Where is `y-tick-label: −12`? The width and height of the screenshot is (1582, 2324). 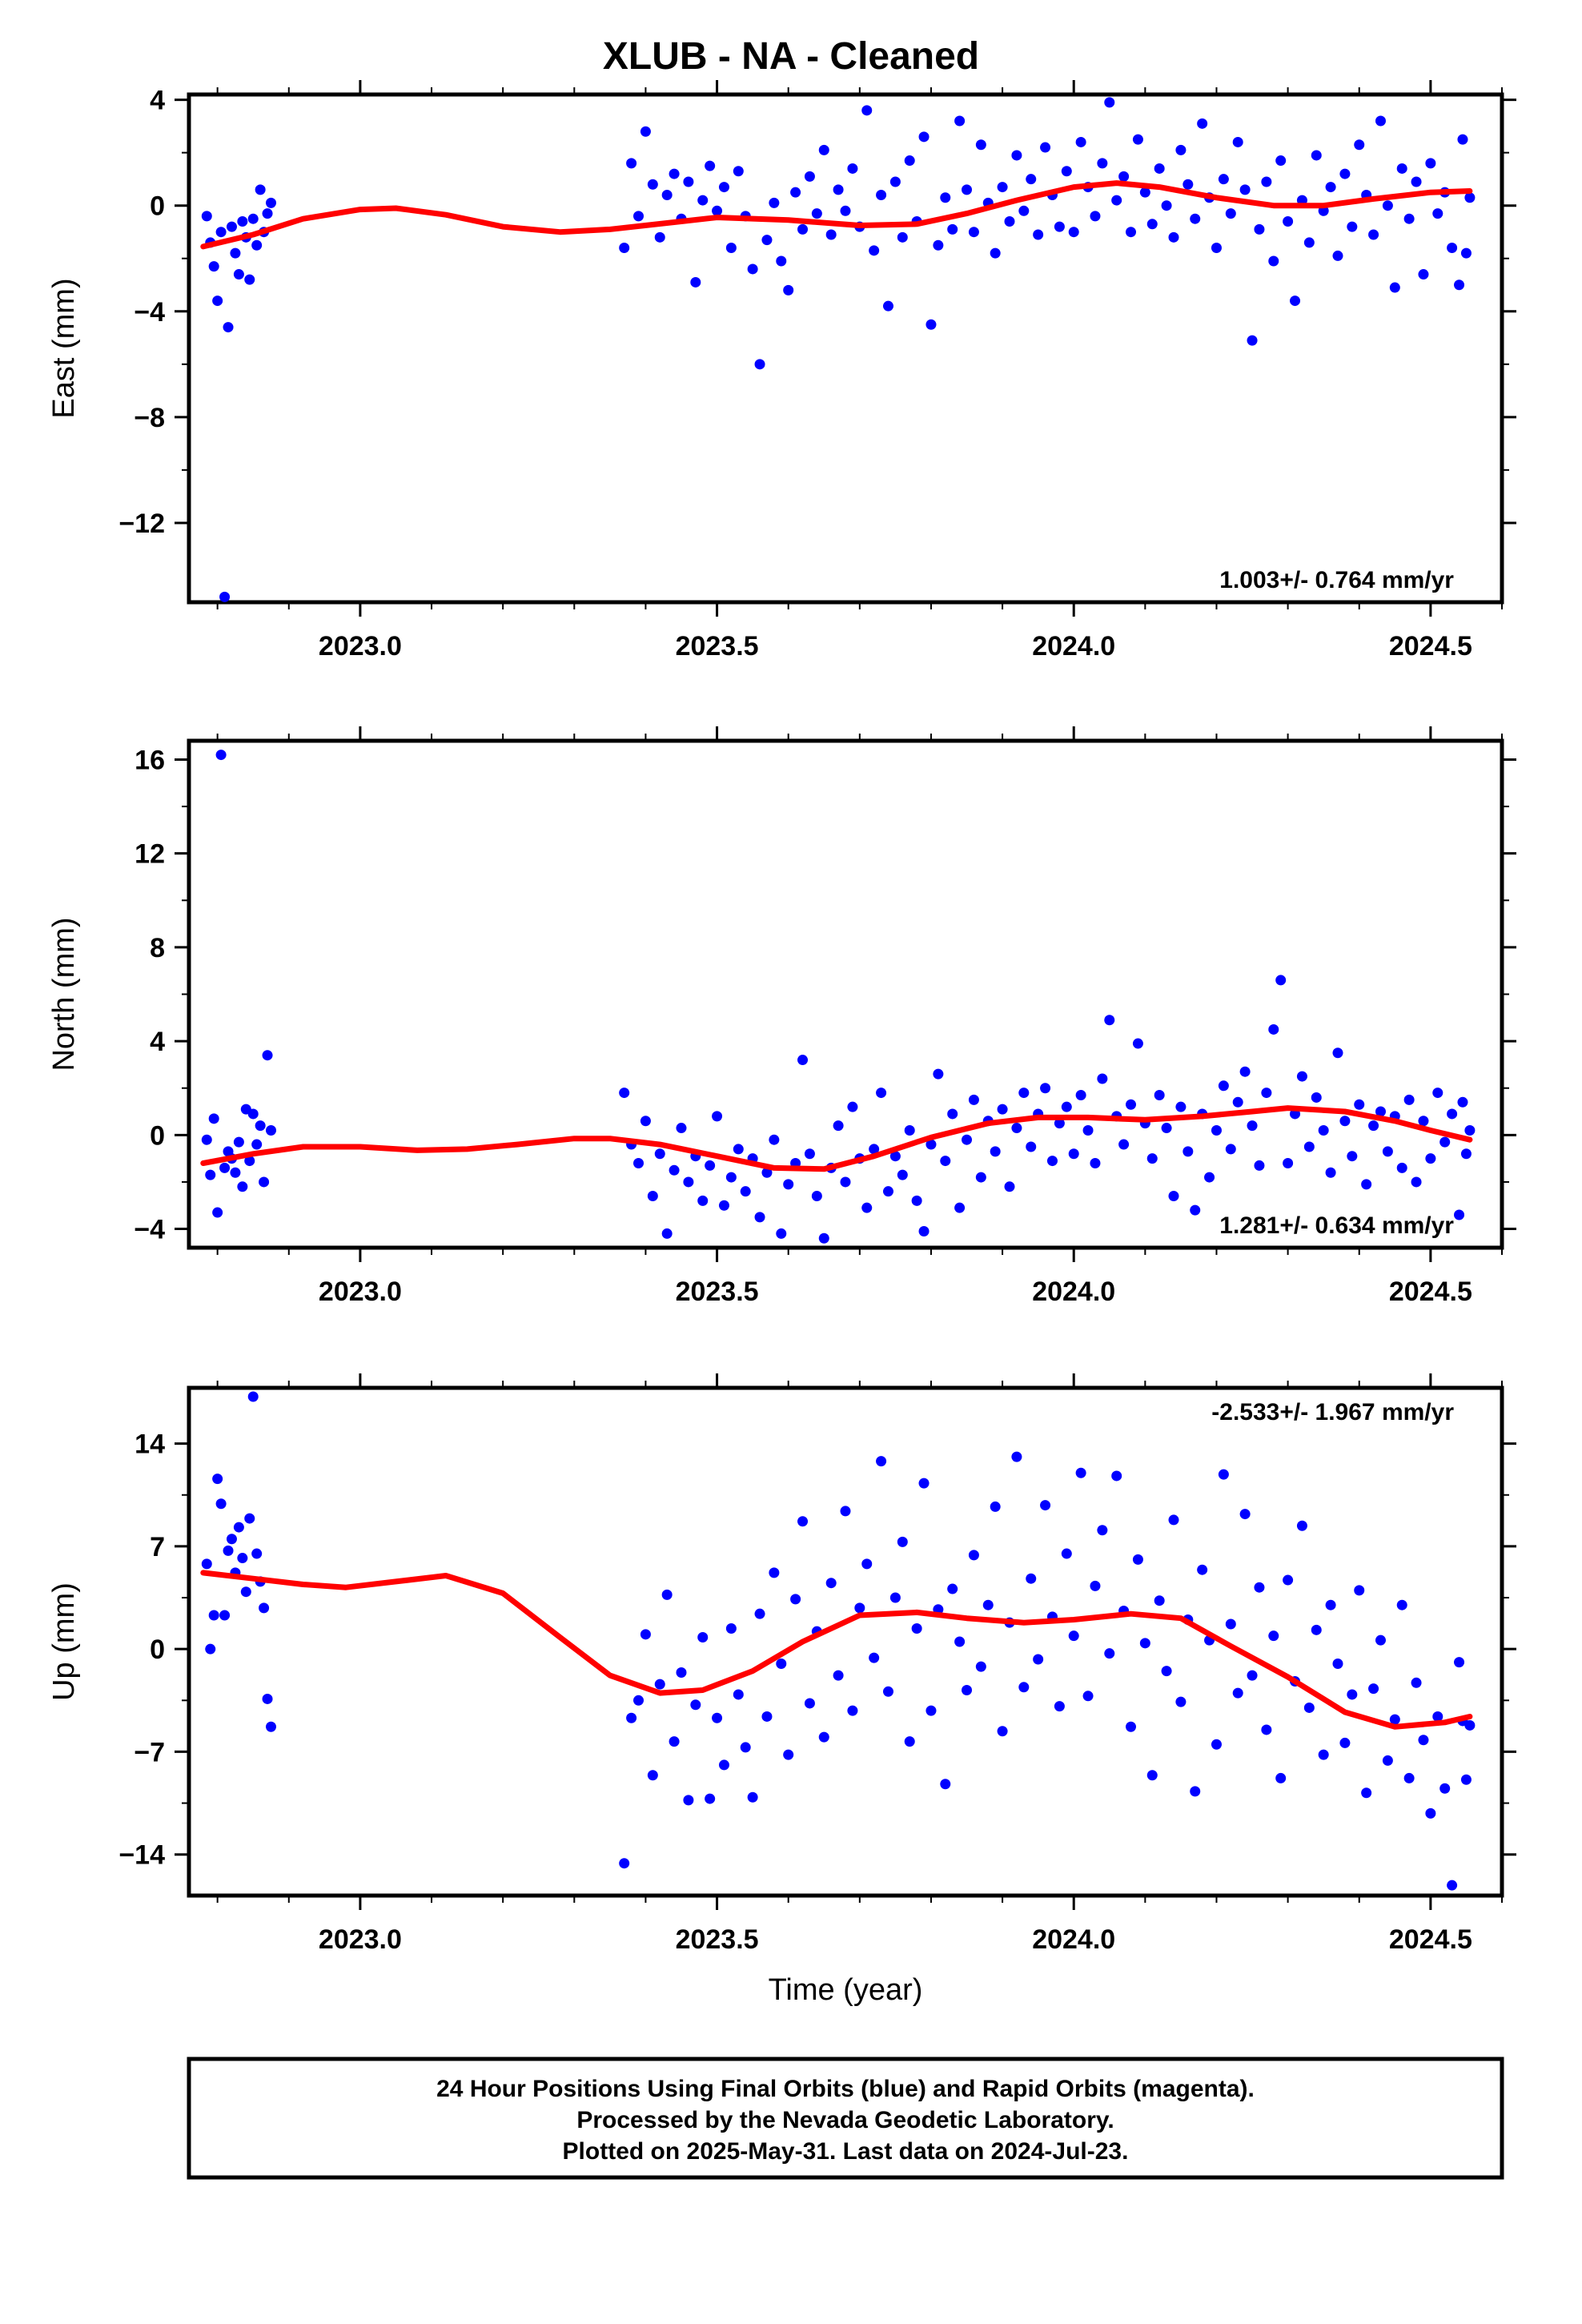 y-tick-label: −12 is located at coordinates (141, 524).